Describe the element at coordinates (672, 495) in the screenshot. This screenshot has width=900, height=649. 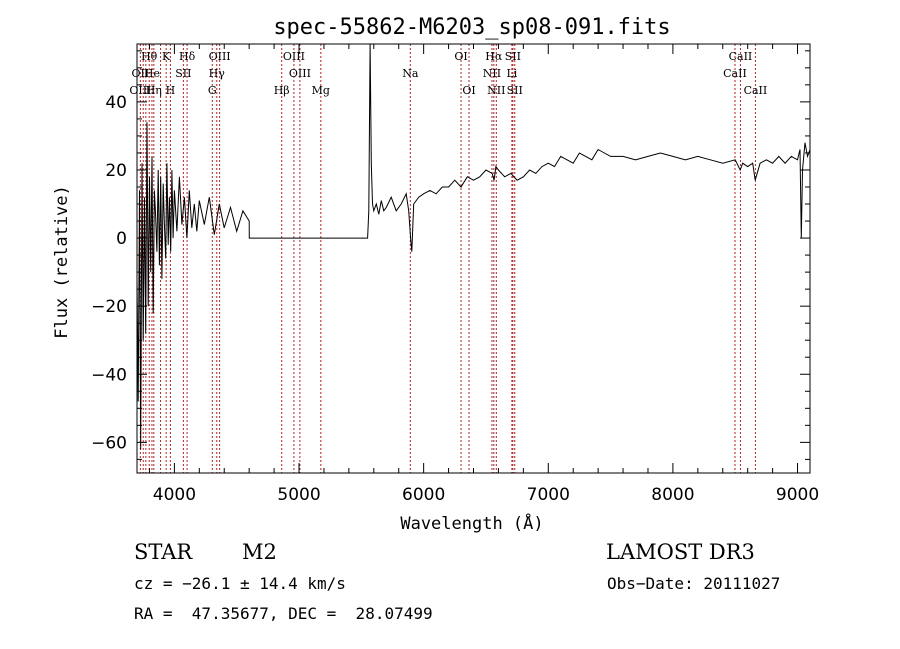
I see `x-tick-label: 8000` at that location.